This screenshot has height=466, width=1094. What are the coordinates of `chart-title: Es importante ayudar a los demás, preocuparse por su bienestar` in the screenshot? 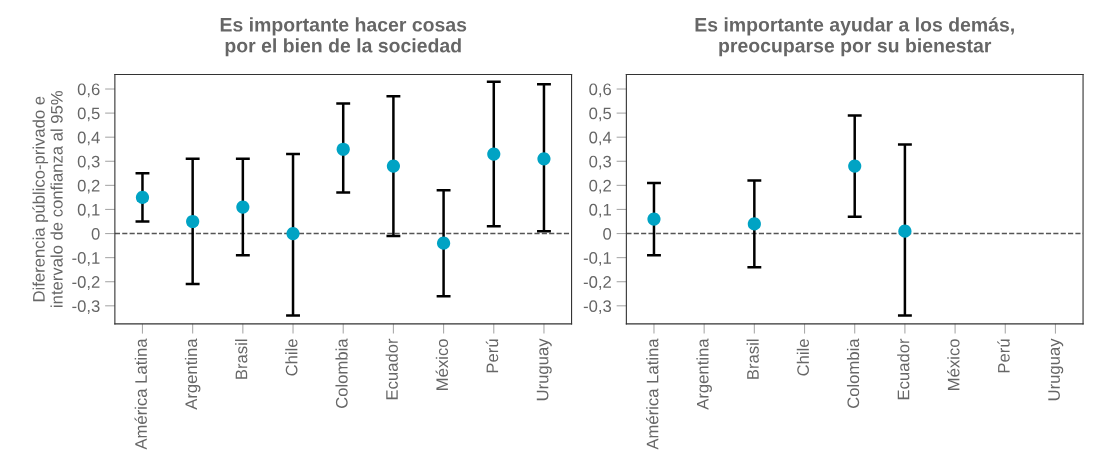 It's located at (854, 37).